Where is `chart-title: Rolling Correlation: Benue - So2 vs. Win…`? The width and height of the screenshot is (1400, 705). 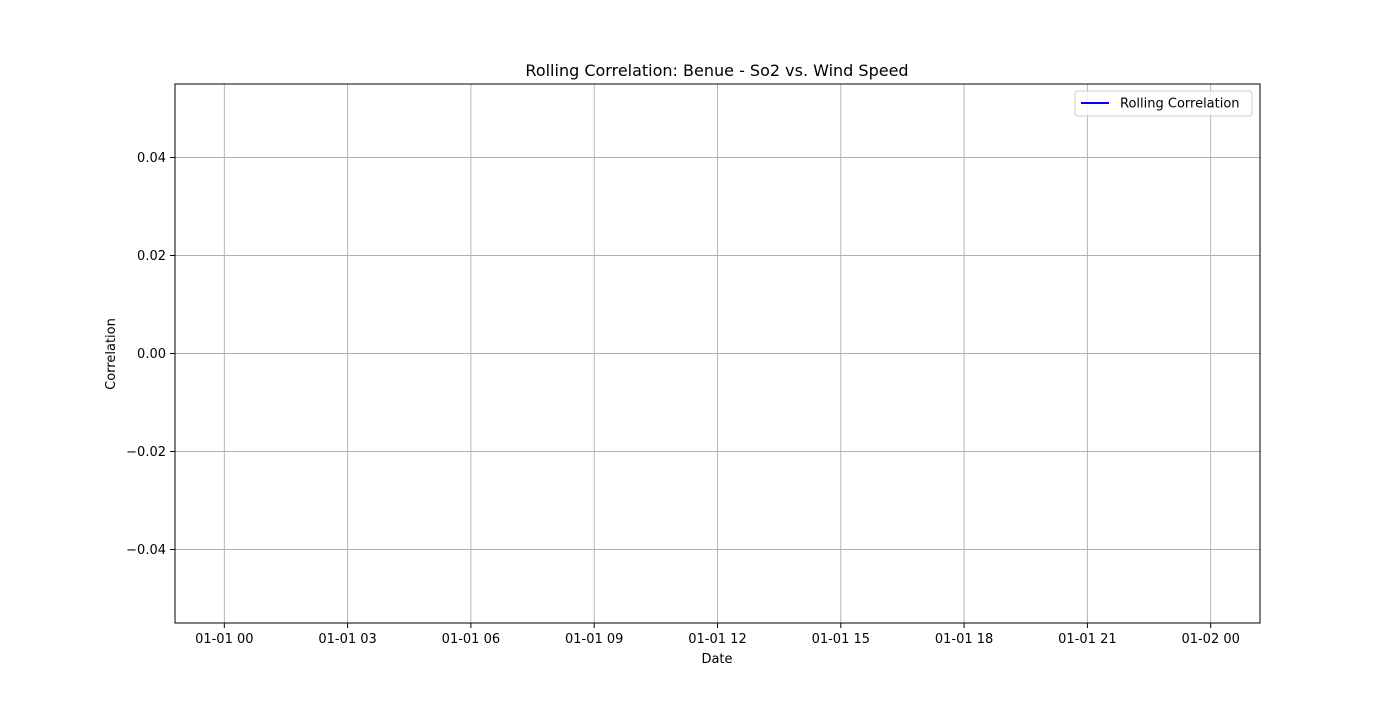
chart-title: Rolling Correlation: Benue - So2 vs. Win… is located at coordinates (716, 70).